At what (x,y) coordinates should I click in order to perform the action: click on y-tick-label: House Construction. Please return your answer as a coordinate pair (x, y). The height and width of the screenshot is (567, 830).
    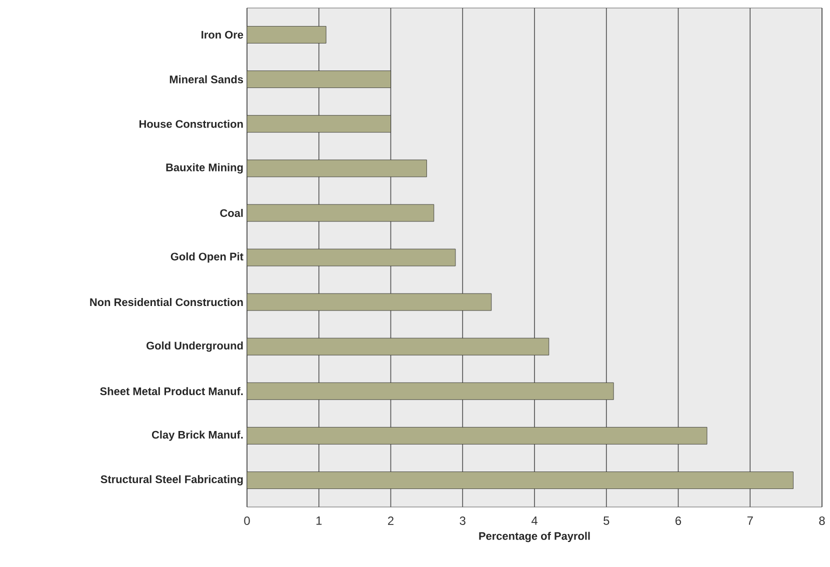
    Looking at the image, I should click on (191, 124).